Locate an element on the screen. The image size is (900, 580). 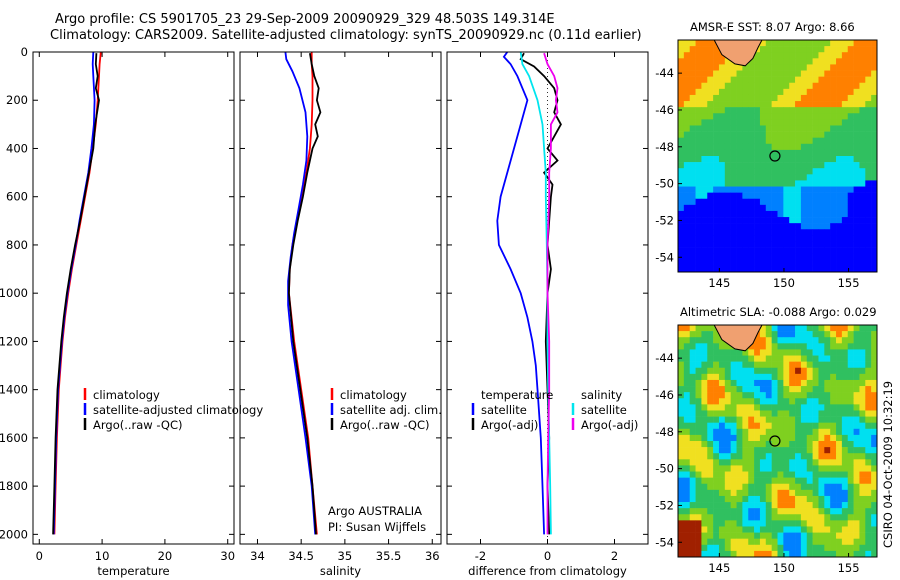
map-x-tick-label: 155 is located at coordinates (849, 568).